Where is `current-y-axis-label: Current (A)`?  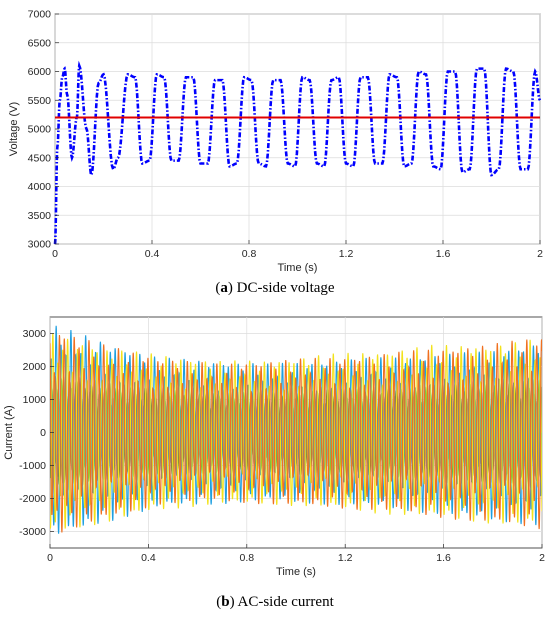
current-y-axis-label: Current (A) is located at coordinates (9, 432).